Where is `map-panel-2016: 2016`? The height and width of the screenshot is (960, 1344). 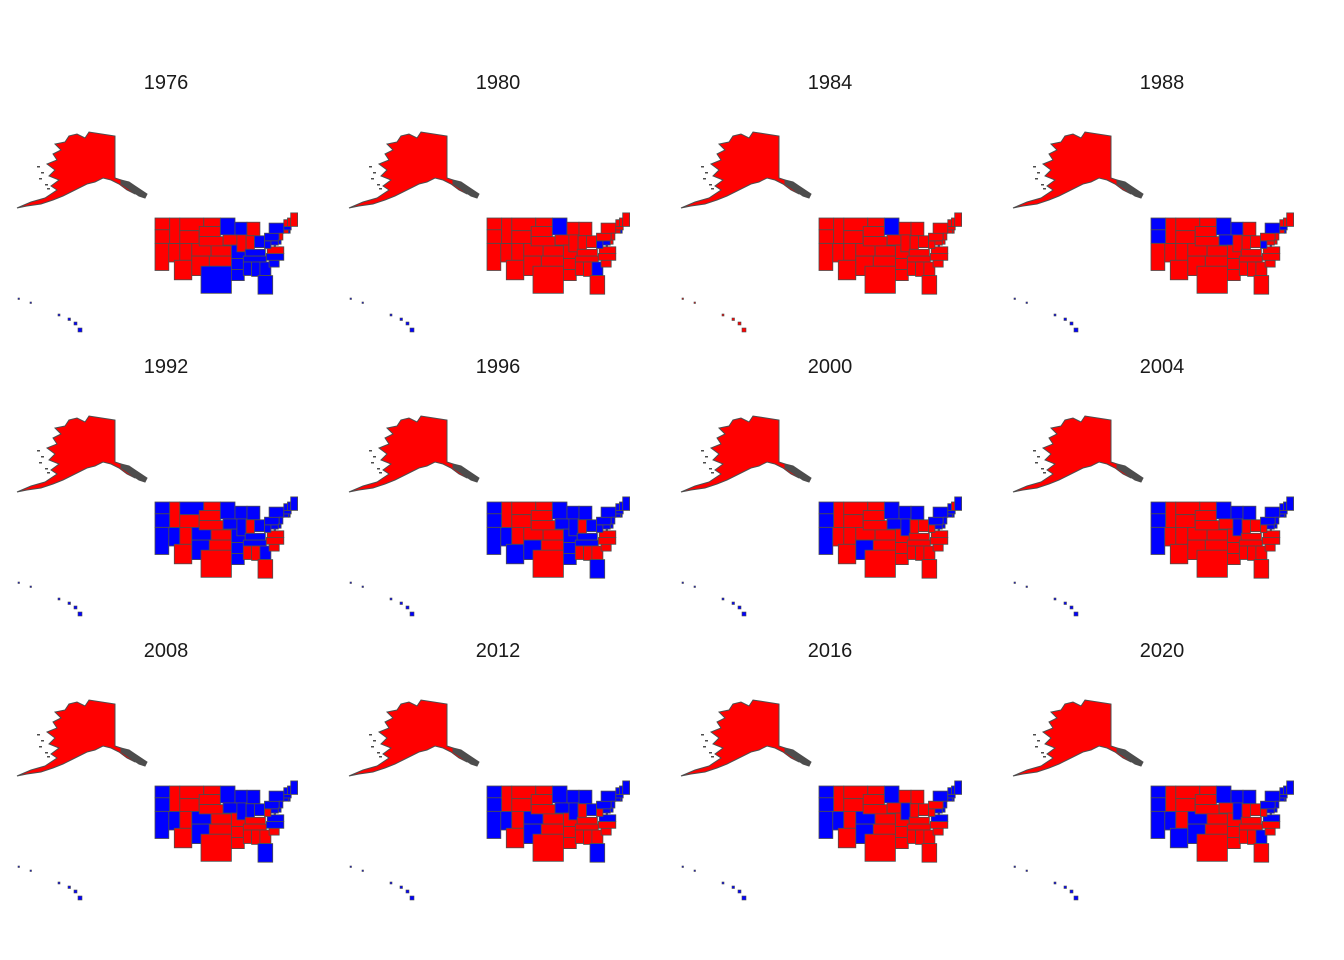
map-panel-2016: 2016 is located at coordinates (830, 740).